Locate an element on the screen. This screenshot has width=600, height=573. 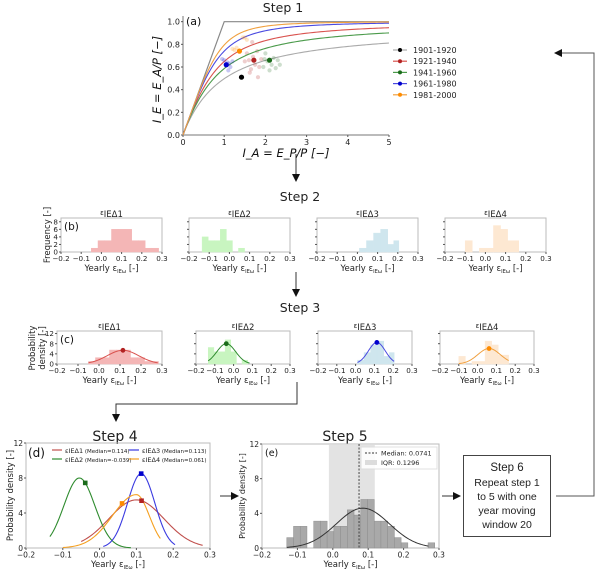
median-point-1941-1960 is located at coordinates (269, 60).